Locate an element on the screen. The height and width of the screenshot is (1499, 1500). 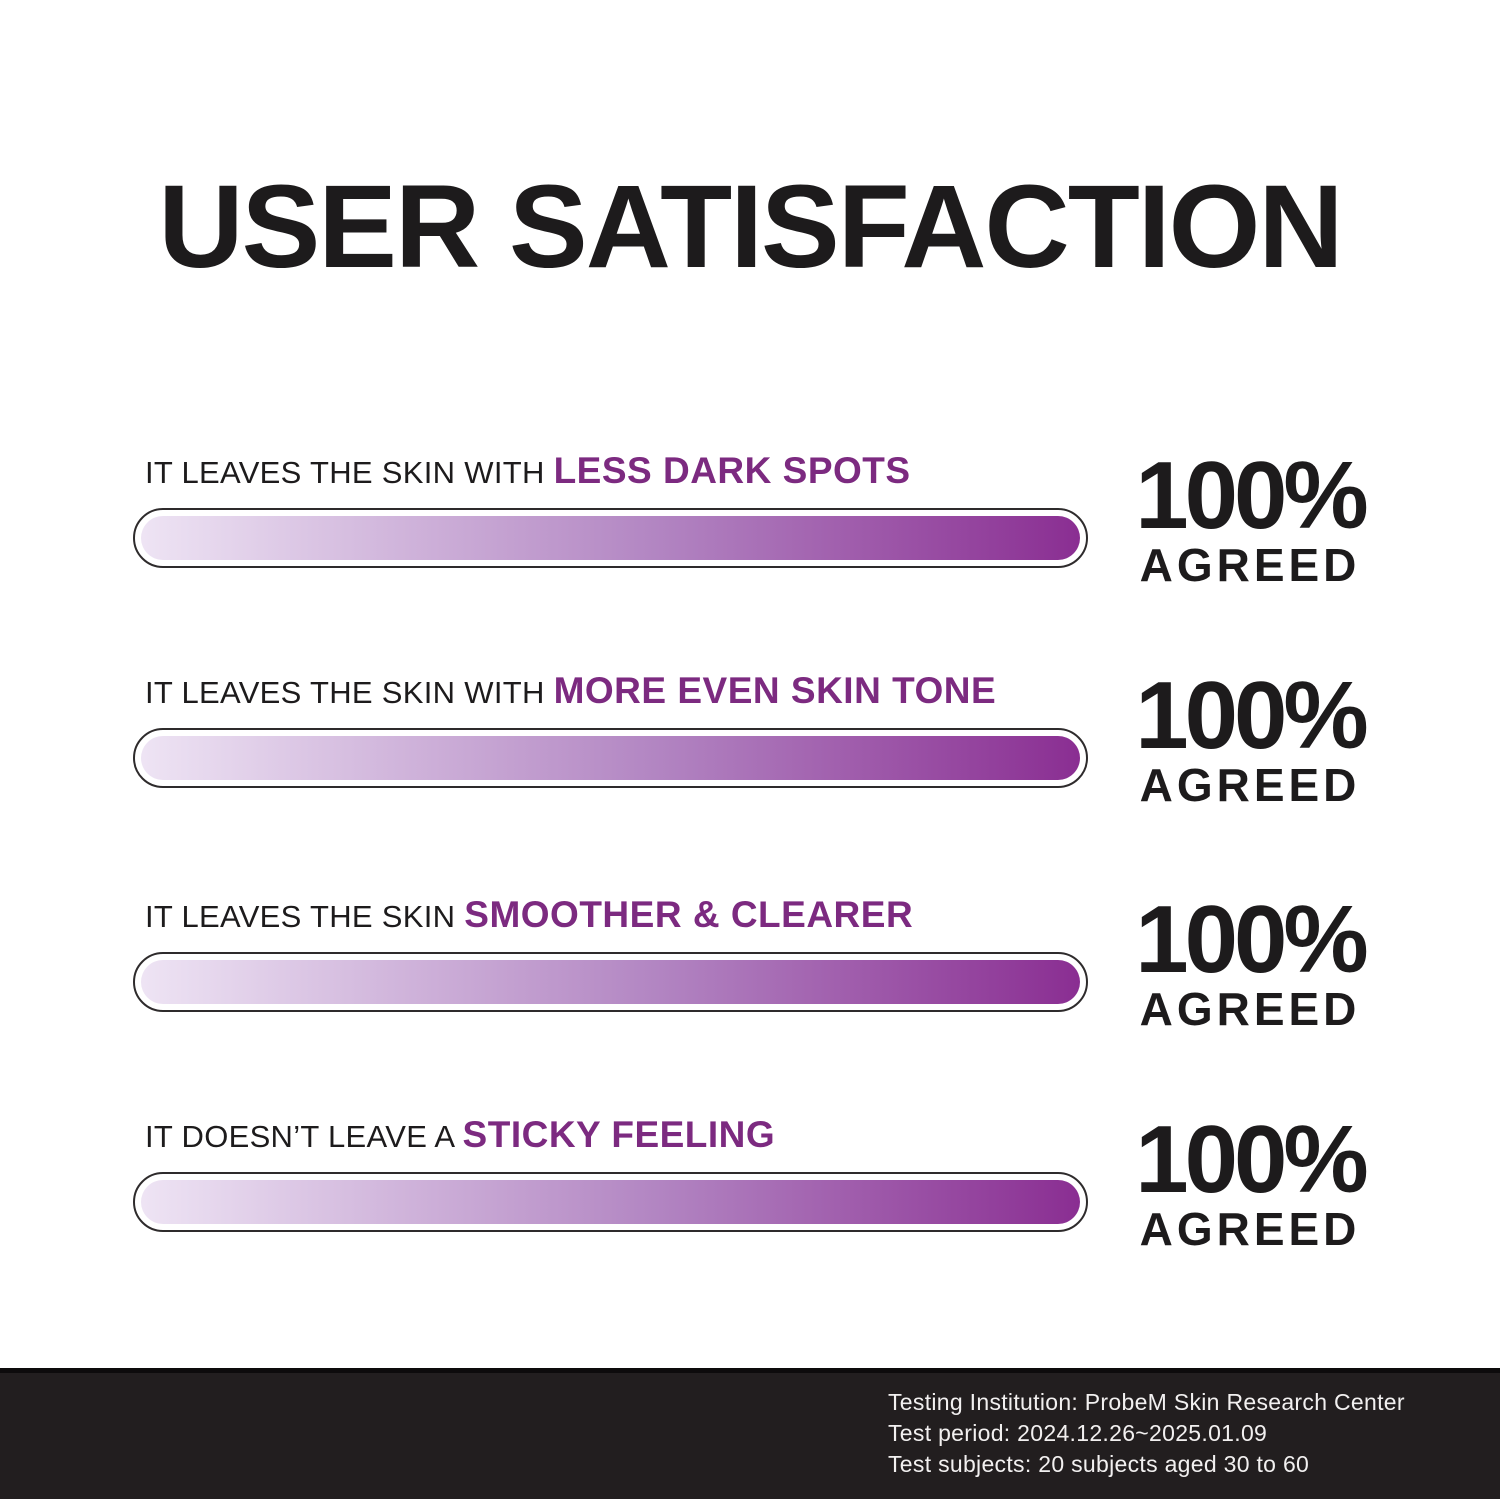
row-label-highlight: STICKY FEELING is located at coordinates (619, 1134).